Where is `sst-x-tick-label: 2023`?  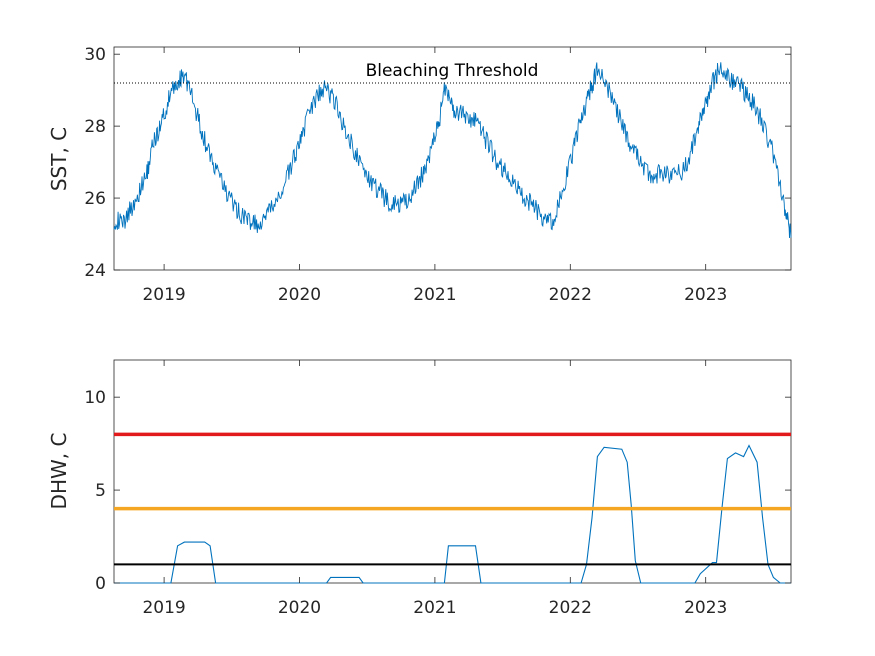
sst-x-tick-label: 2023 is located at coordinates (705, 295).